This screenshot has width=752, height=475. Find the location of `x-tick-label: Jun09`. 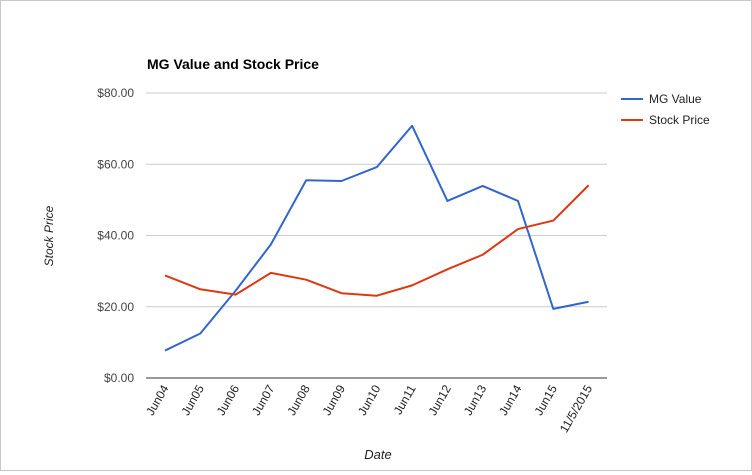

x-tick-label: Jun09 is located at coordinates (334, 400).